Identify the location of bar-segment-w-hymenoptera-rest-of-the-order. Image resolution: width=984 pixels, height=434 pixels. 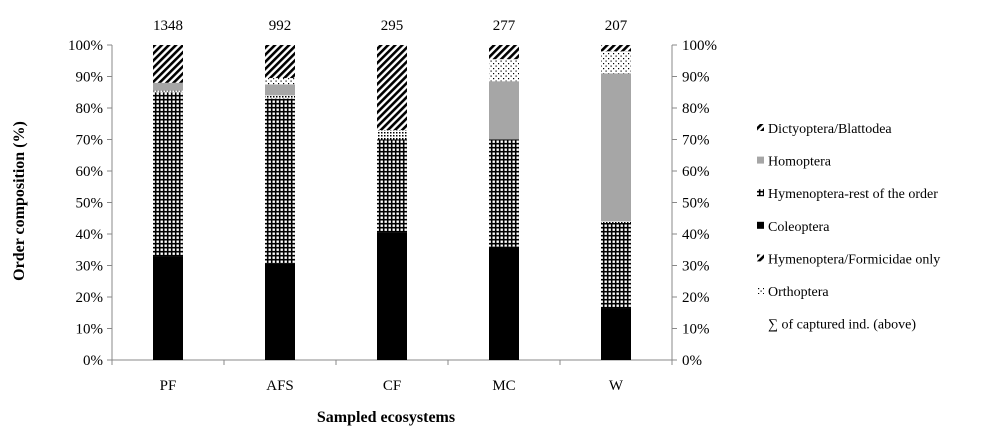
(616, 265).